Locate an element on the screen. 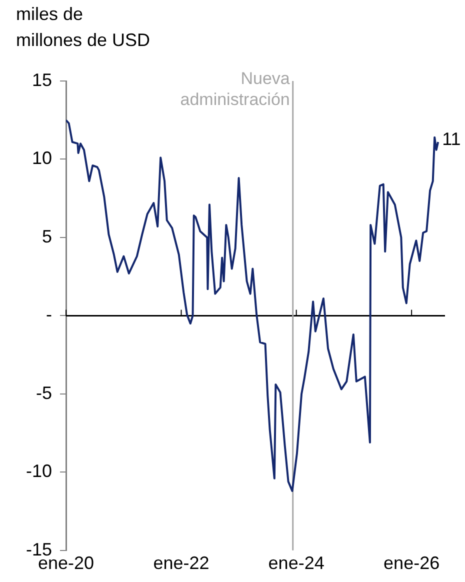 The height and width of the screenshot is (582, 465). y-tick-label: 10 is located at coordinates (42, 158).